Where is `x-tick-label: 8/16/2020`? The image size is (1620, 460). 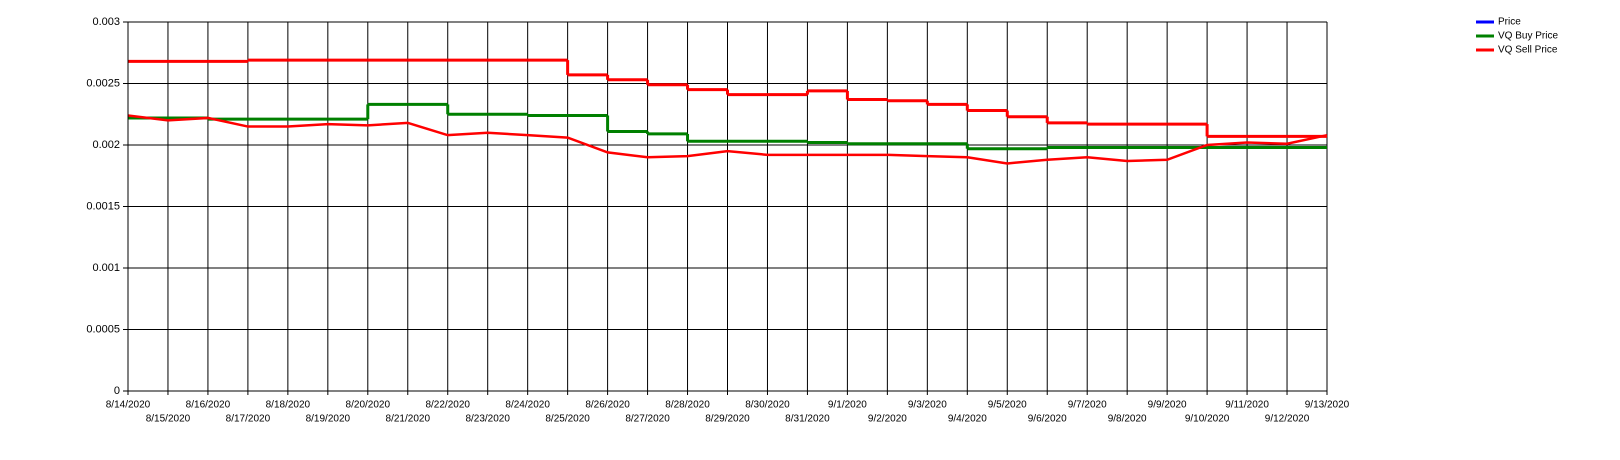
x-tick-label: 8/16/2020 is located at coordinates (208, 405).